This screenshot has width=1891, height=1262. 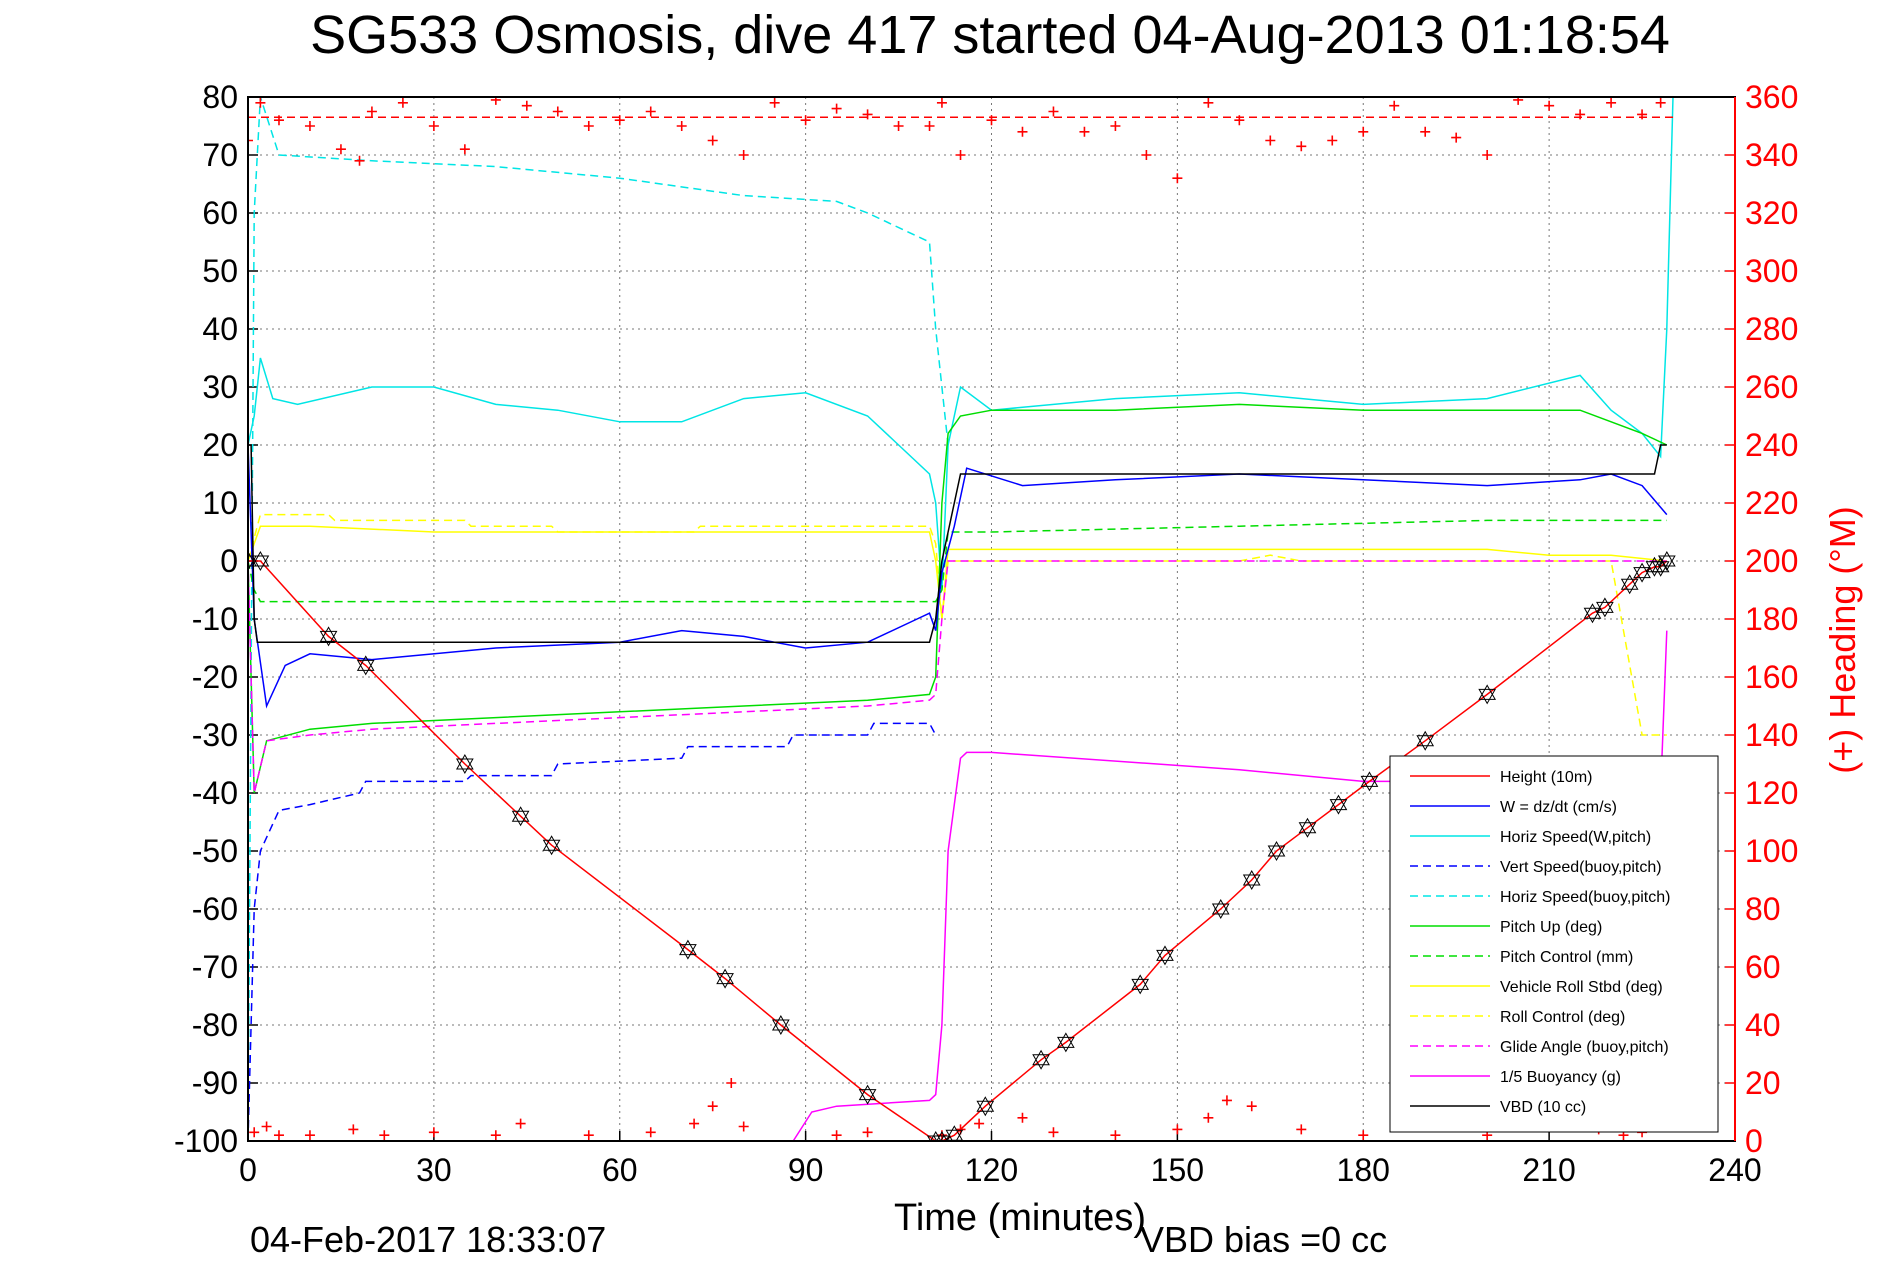 What do you see at coordinates (1585, 897) in the screenshot?
I see `legend-entry: Horiz Speed(buoy,pitch)` at bounding box center [1585, 897].